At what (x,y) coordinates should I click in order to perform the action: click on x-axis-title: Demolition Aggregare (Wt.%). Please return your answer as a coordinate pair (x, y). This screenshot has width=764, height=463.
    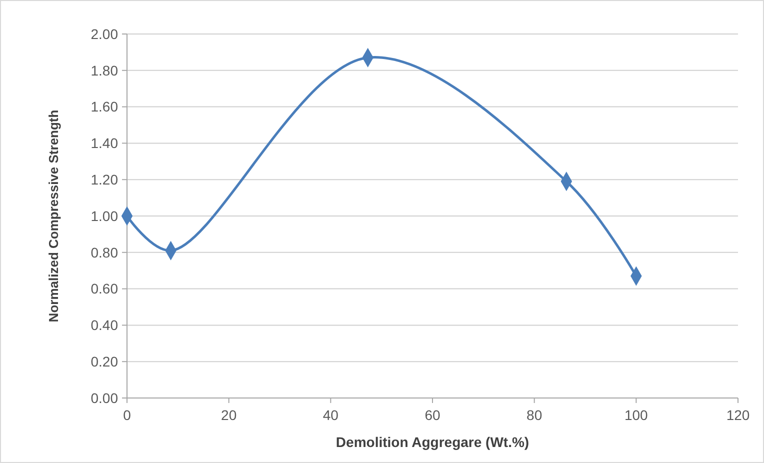
    Looking at the image, I should click on (433, 442).